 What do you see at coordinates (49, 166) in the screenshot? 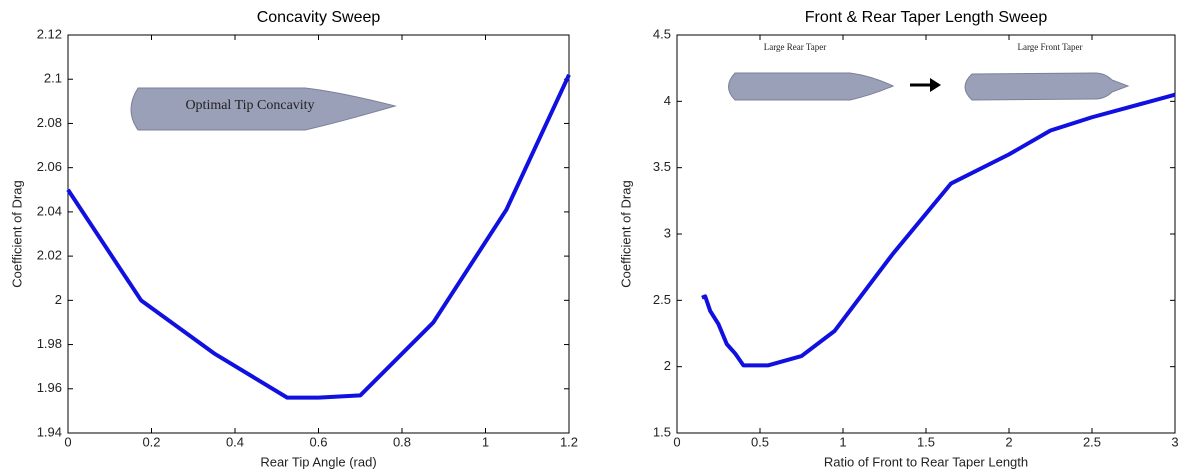
I see `y-tick-label: 2.06` at bounding box center [49, 166].